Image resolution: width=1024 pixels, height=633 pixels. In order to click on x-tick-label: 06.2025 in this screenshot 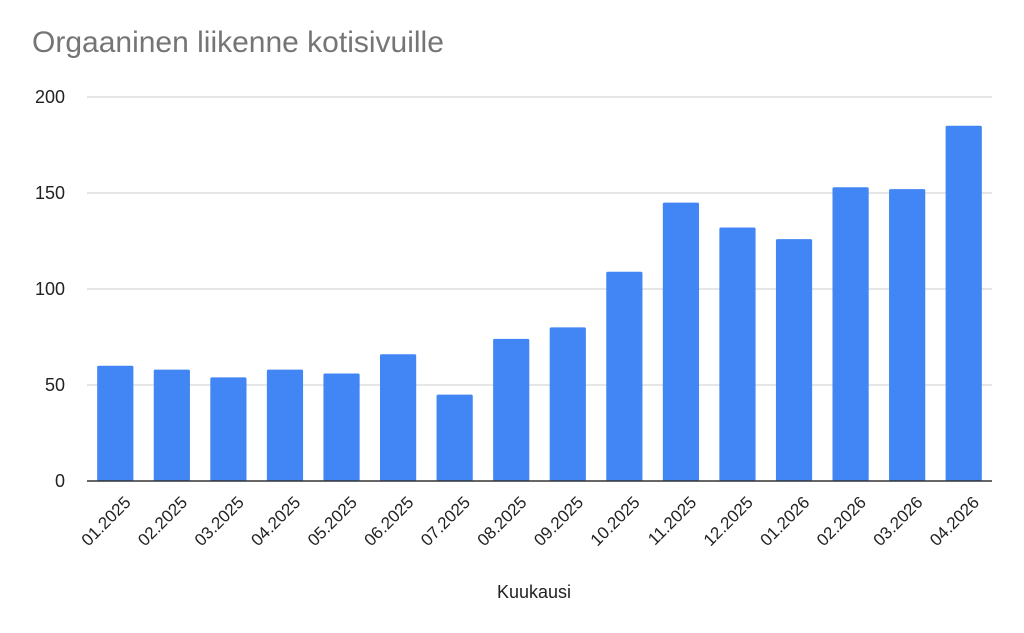, I will do `click(389, 521)`.